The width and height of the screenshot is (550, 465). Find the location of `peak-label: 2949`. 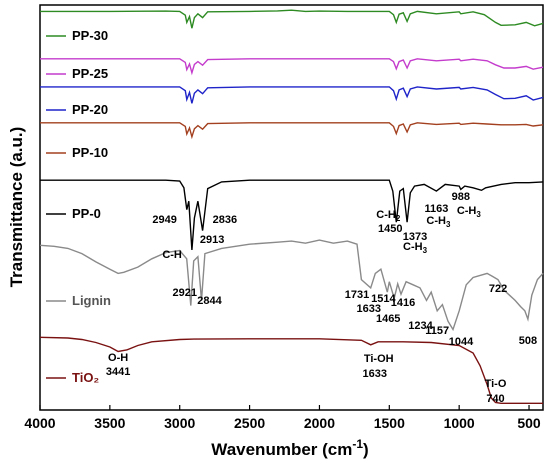

peak-label: 2949 is located at coordinates (164, 220).